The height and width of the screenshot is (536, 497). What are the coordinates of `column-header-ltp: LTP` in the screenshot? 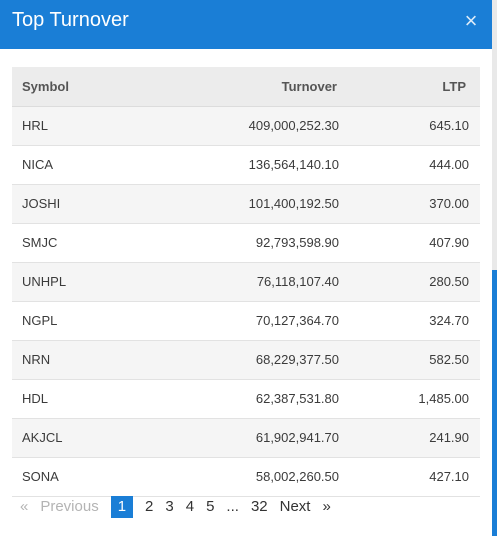 It's located at (409, 87).